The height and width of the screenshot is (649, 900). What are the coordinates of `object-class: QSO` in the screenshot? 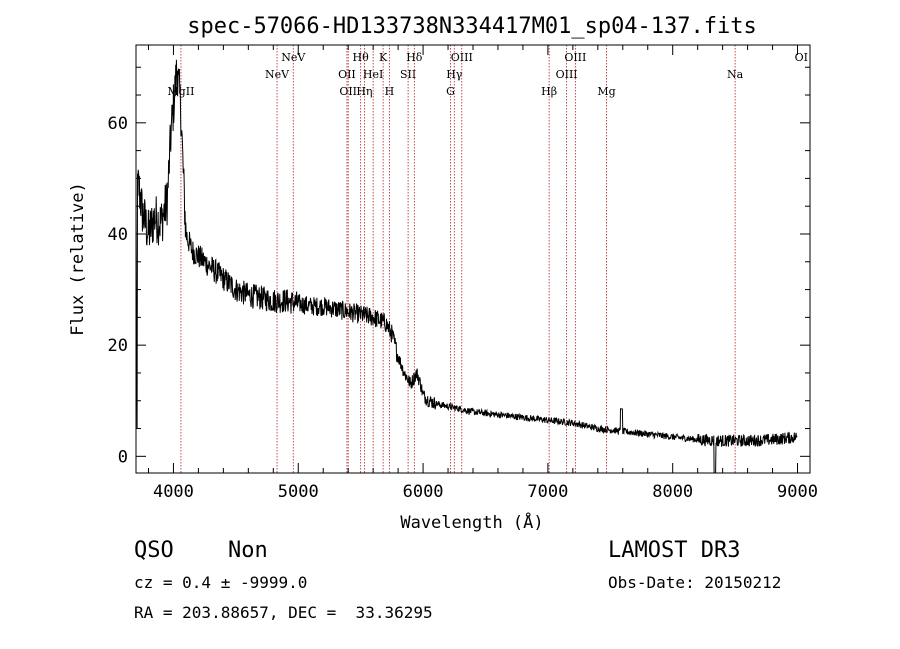 It's located at (154, 550).